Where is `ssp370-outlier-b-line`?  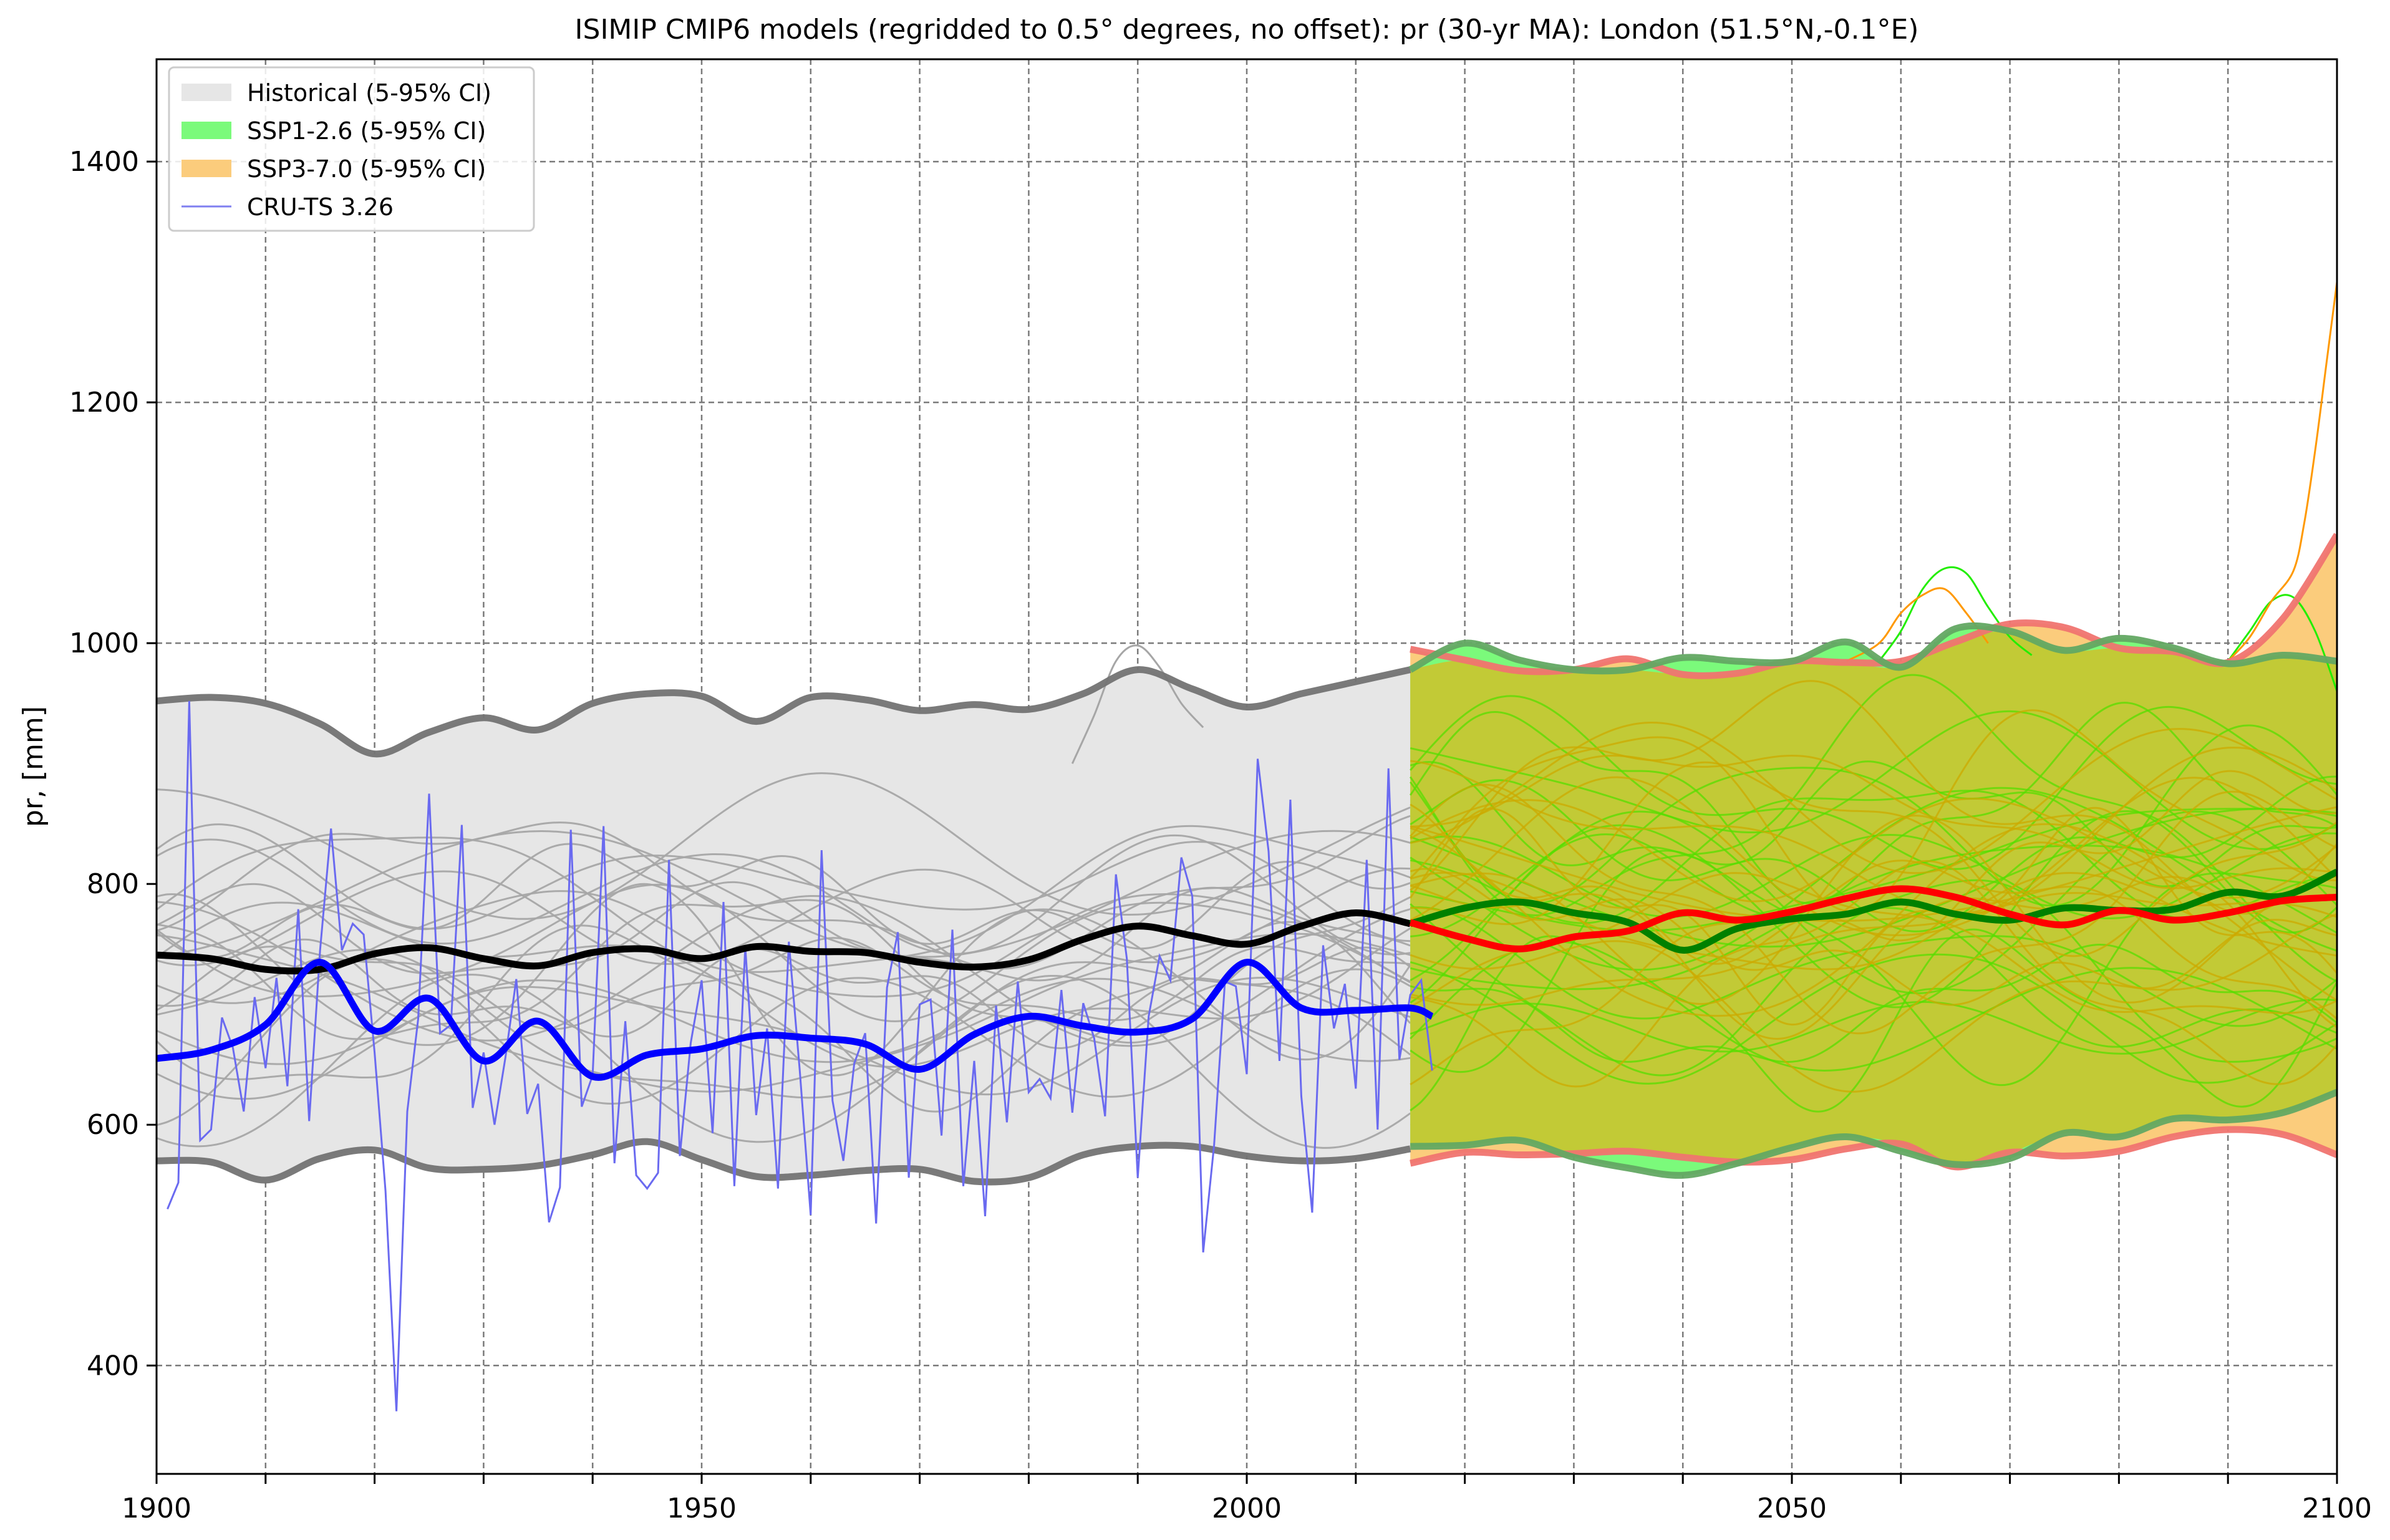
ssp370-outlier-b-line is located at coordinates (2282, 471).